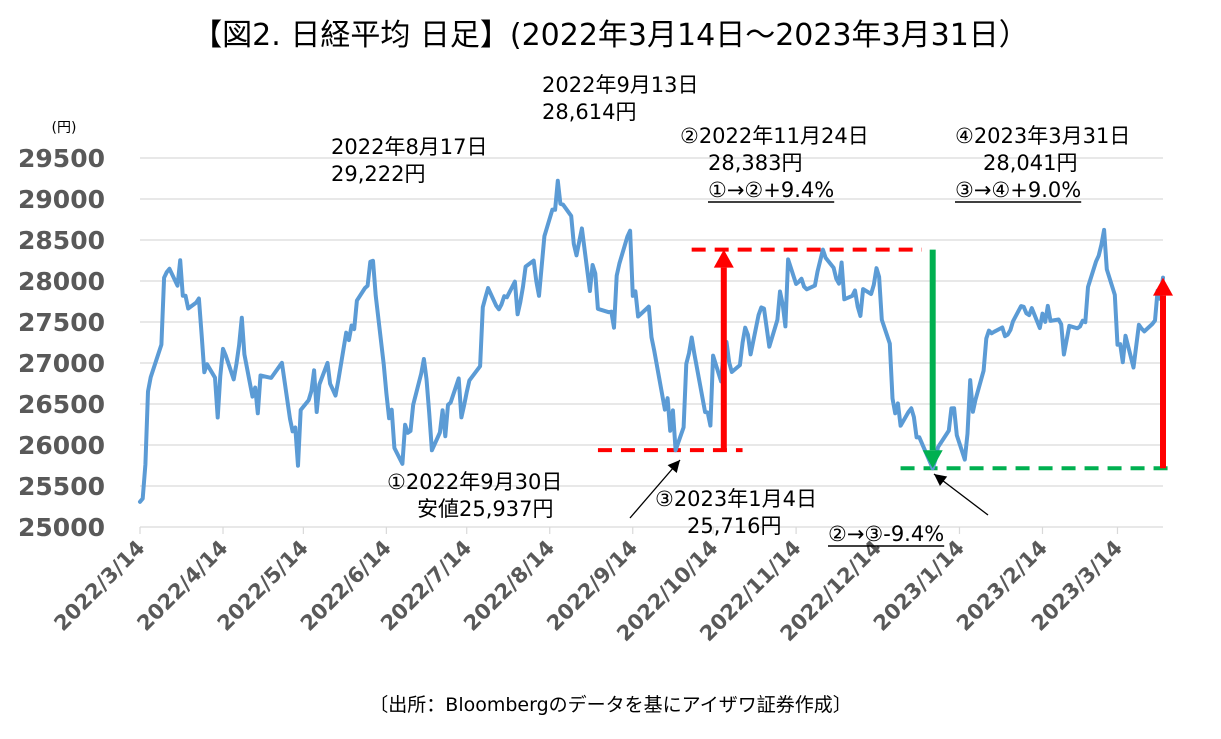 The height and width of the screenshot is (739, 1221). What do you see at coordinates (620, 98) in the screenshot?
I see `annotation-sep13: 2022年9月13日 28,614円` at bounding box center [620, 98].